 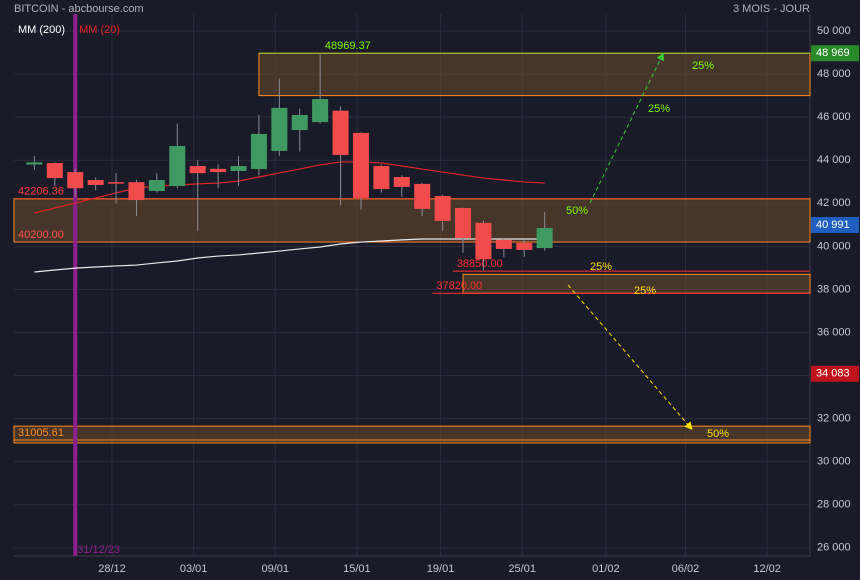 What do you see at coordinates (98, 550) in the screenshot?
I see `date-line-label: 31/12/23` at bounding box center [98, 550].